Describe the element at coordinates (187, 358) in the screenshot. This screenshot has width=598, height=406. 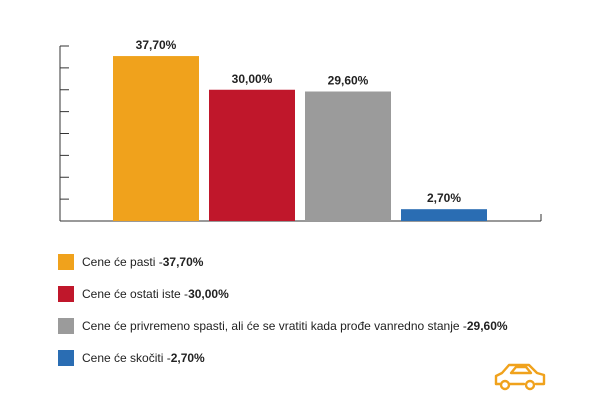
I see `legend-value: 2,70%` at that location.